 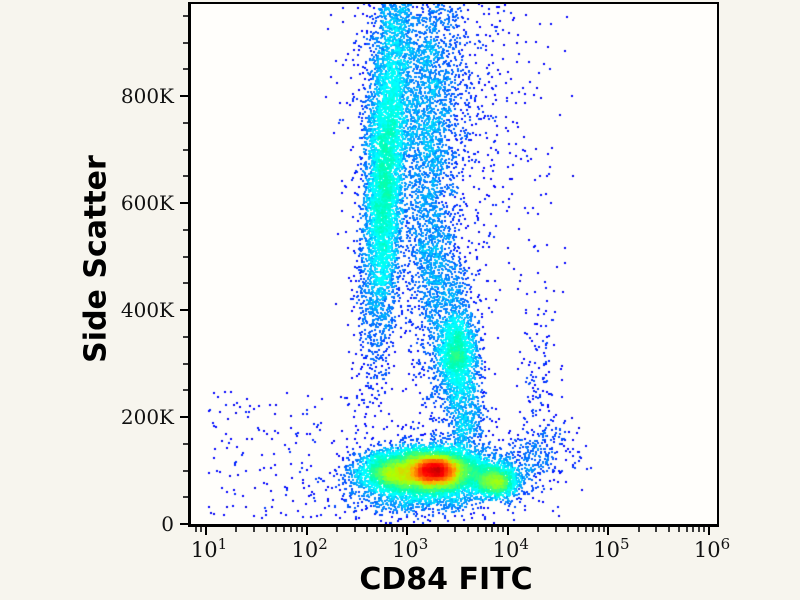 What do you see at coordinates (209, 549) in the screenshot?
I see `x-tick-label: 101` at bounding box center [209, 549].